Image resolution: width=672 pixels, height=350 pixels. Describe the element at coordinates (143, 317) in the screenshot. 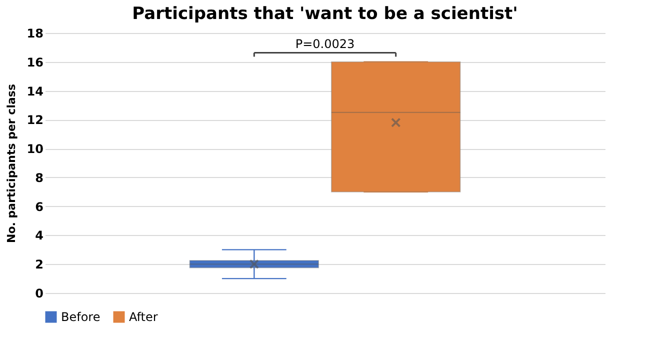

I see `legend-label: After` at that location.